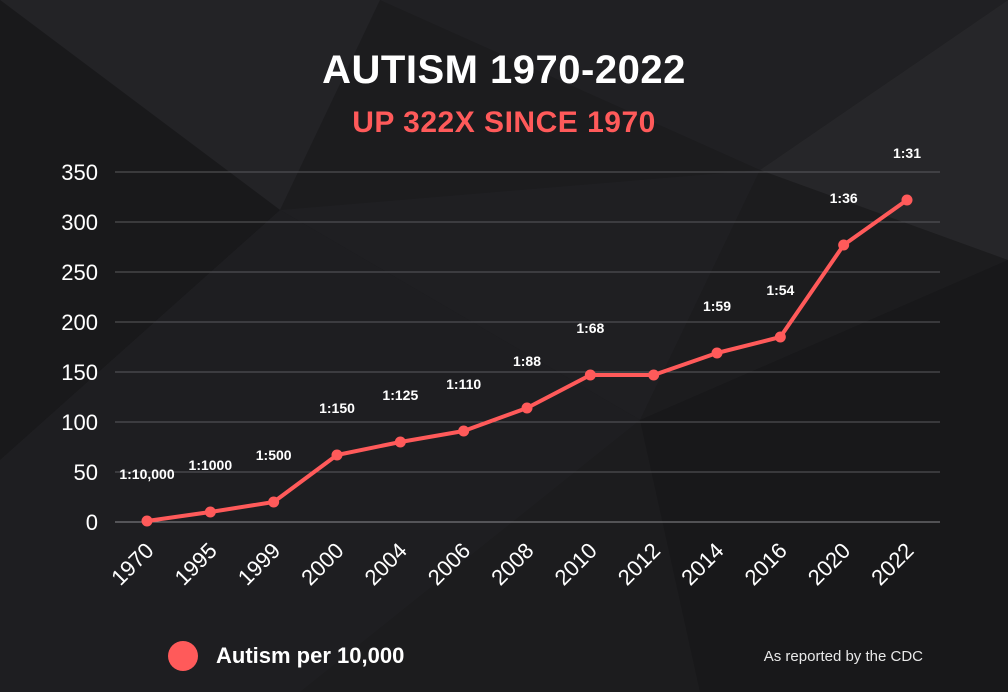  Describe the element at coordinates (386, 564) in the screenshot. I see `x-tick-label: 2004` at that location.